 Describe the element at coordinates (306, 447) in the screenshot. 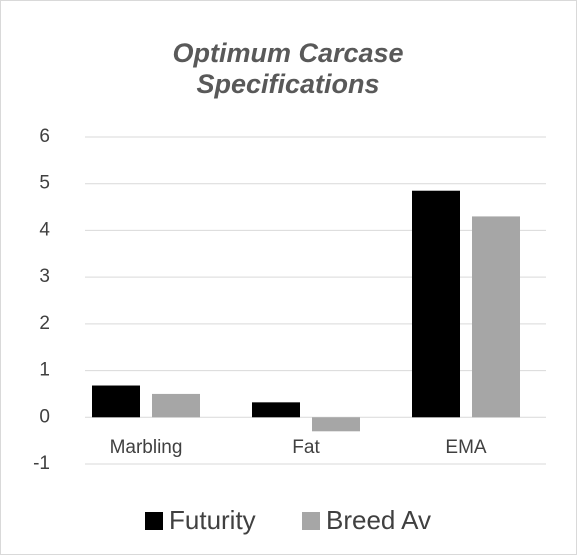

I see `x-tick-label: Fat` at that location.